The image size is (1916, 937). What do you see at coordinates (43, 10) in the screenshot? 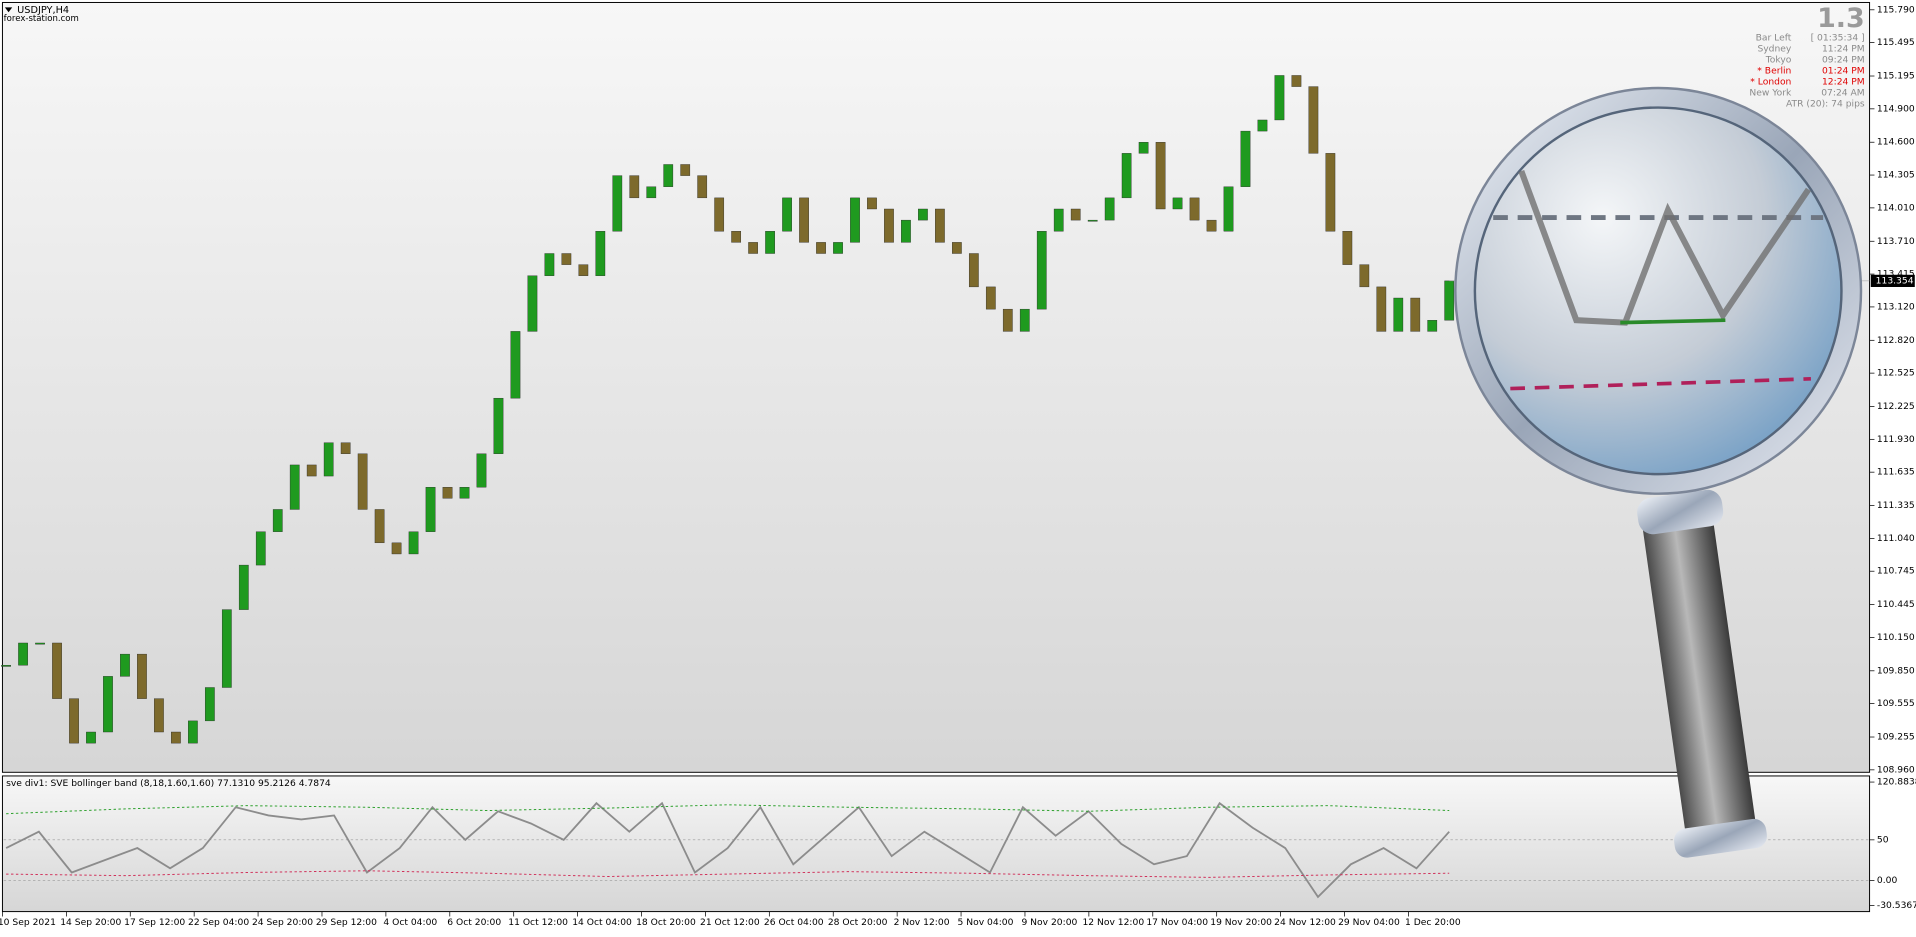
I see `symbol: USDJPY,H4` at bounding box center [43, 10].